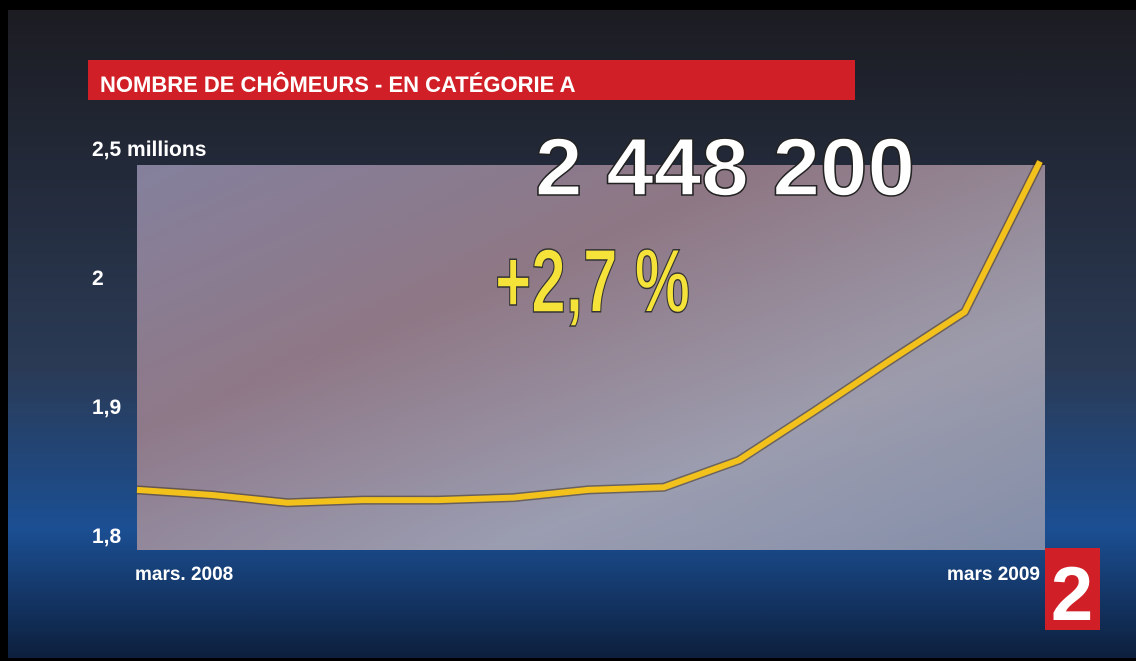  Describe the element at coordinates (1072, 594) in the screenshot. I see `logo: 2` at that location.